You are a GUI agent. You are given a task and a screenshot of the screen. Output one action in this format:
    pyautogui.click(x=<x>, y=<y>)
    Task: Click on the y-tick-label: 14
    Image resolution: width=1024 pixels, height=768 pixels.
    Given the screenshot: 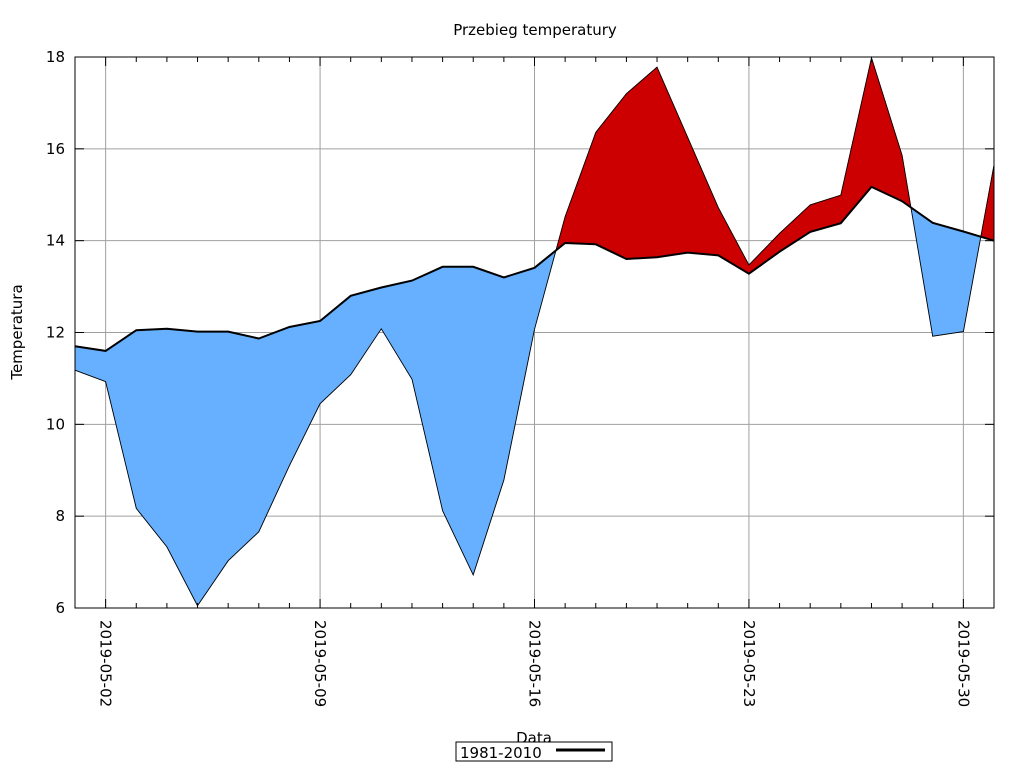 What is the action you would take?
    pyautogui.click(x=55, y=241)
    